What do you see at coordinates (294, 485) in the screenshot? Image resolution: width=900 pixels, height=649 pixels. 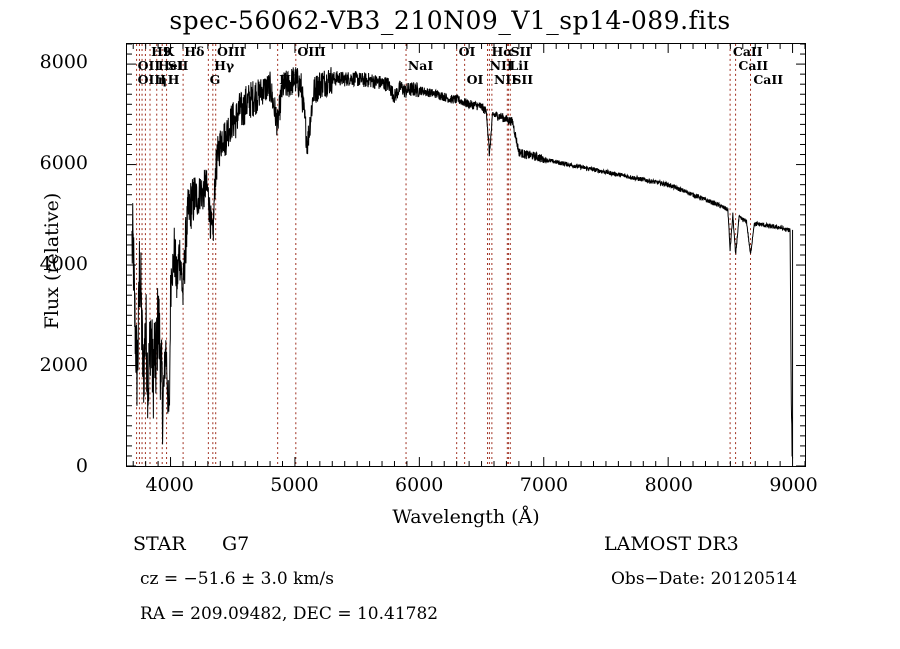 I see `x-tick-label-5000: 5000` at bounding box center [294, 485].